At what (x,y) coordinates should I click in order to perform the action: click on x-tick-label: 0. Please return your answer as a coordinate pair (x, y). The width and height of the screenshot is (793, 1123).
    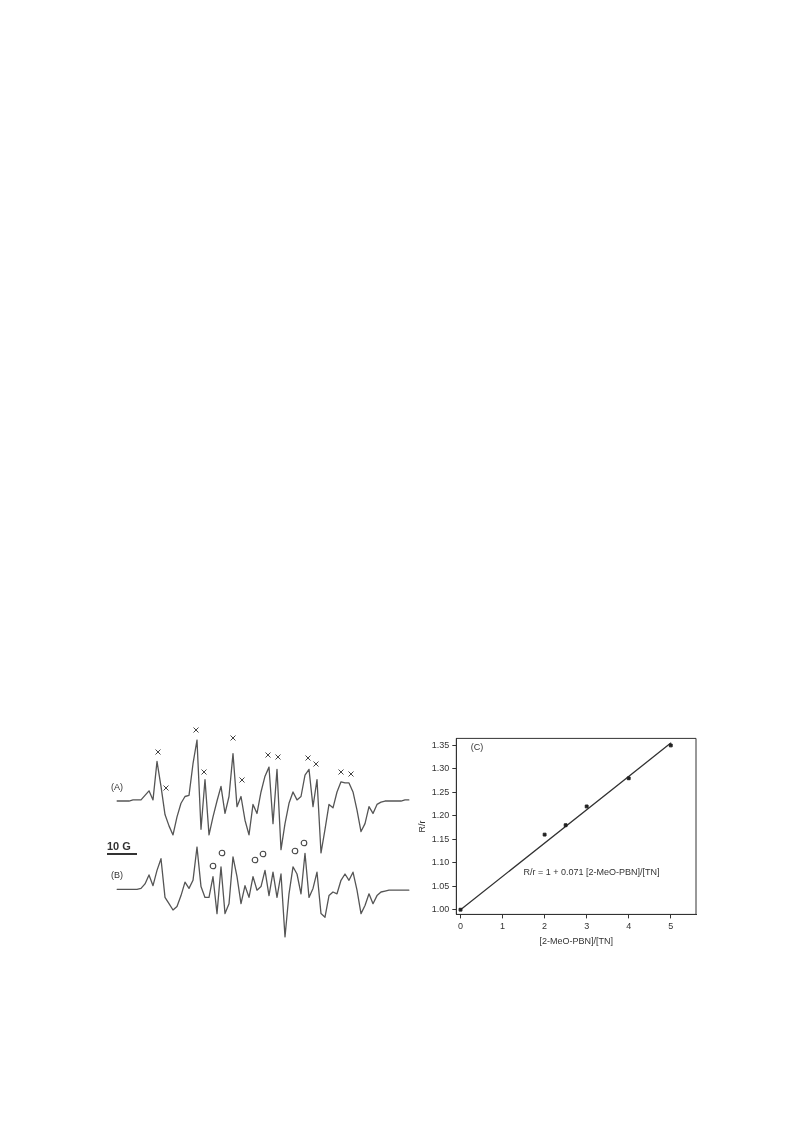
    Looking at the image, I should click on (461, 926).